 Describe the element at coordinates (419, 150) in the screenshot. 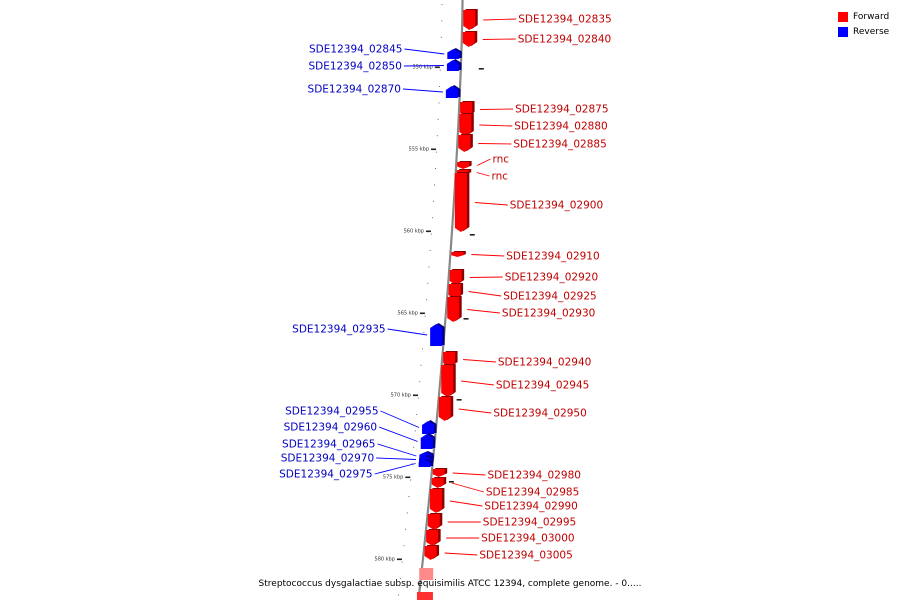

I see `scale-label: 555 kbp` at that location.